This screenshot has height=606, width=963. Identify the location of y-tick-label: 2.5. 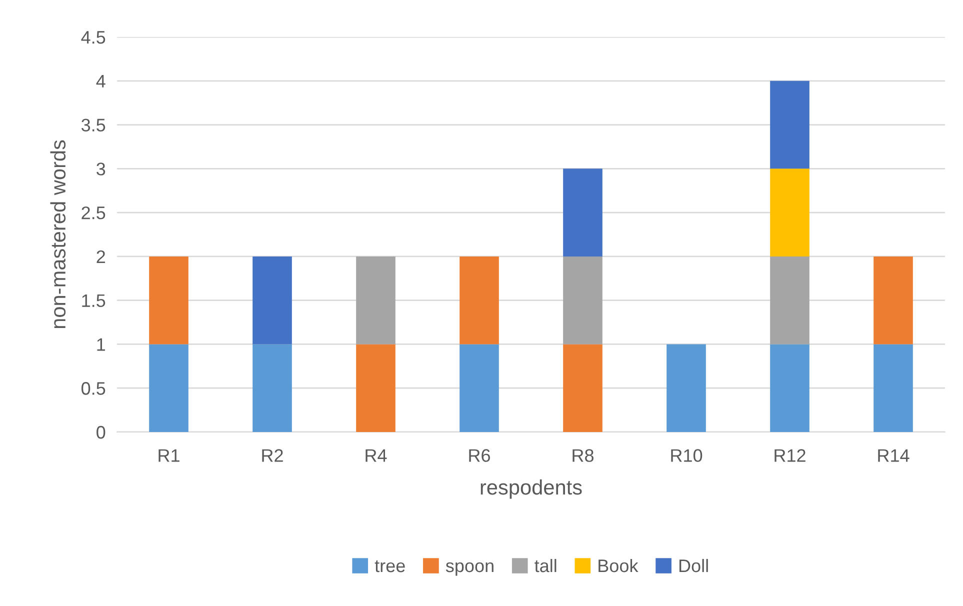
(94, 213).